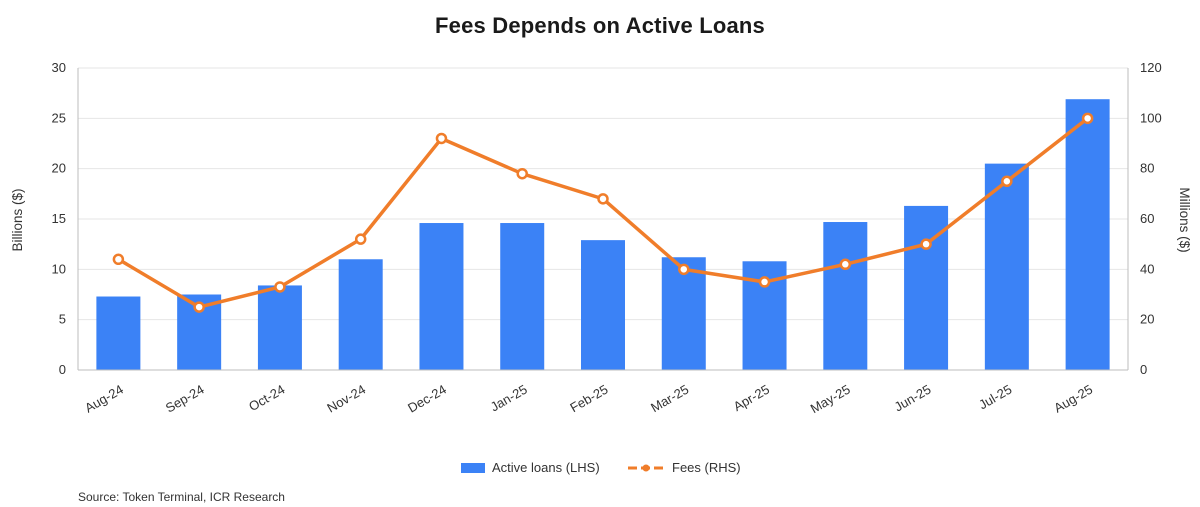  What do you see at coordinates (600, 25) in the screenshot?
I see `chart-title: Fees Depends on Active Loans` at bounding box center [600, 25].